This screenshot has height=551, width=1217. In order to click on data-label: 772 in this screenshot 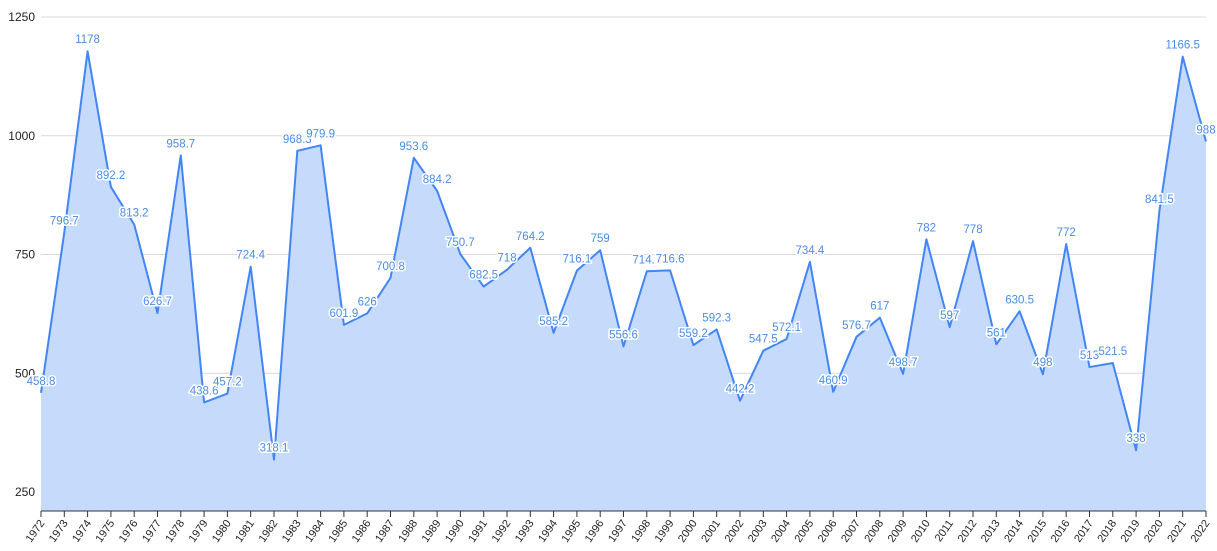, I will do `click(1066, 233)`.